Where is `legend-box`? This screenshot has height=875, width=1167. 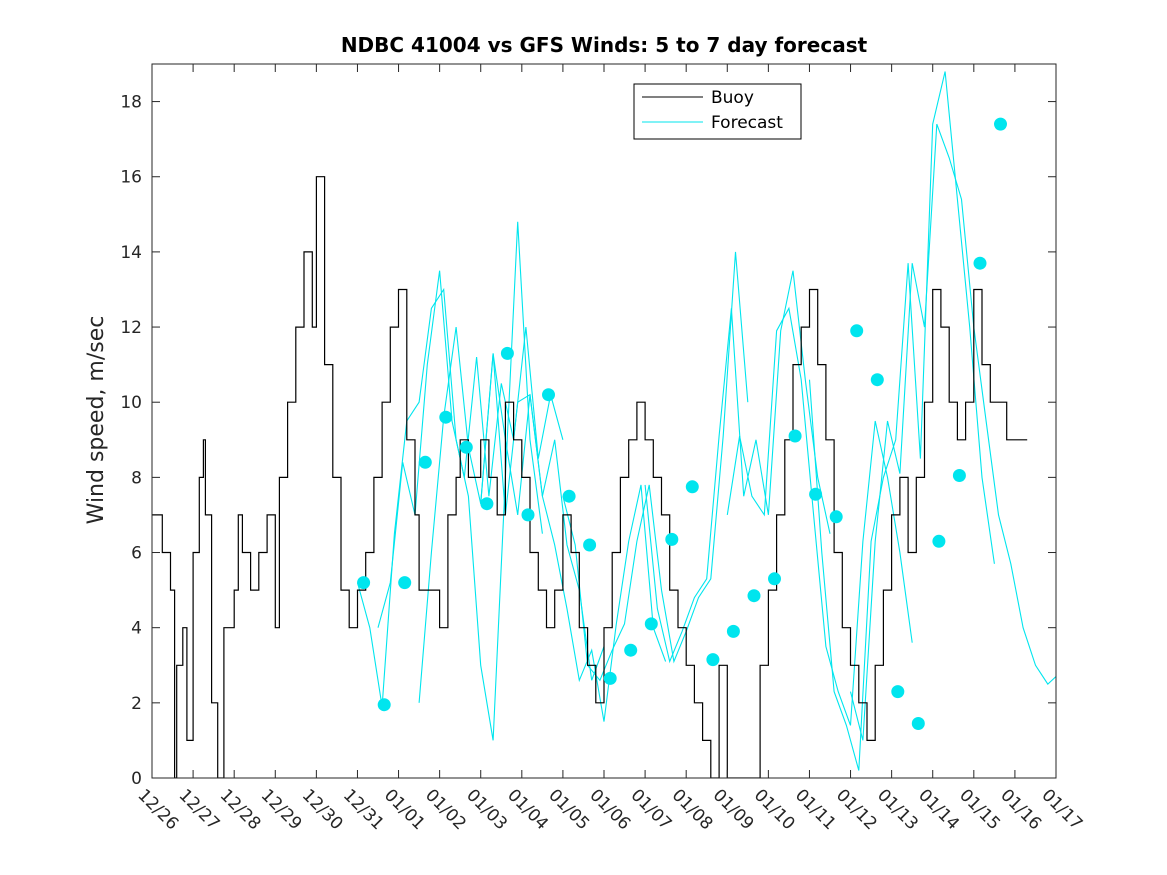 legend-box is located at coordinates (717, 111).